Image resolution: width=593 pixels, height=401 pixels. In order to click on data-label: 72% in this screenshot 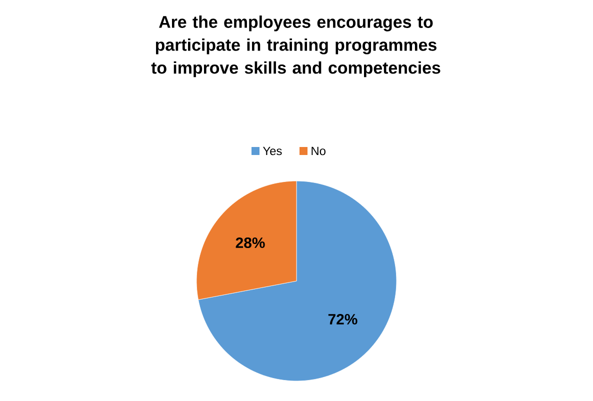, I will do `click(343, 319)`.